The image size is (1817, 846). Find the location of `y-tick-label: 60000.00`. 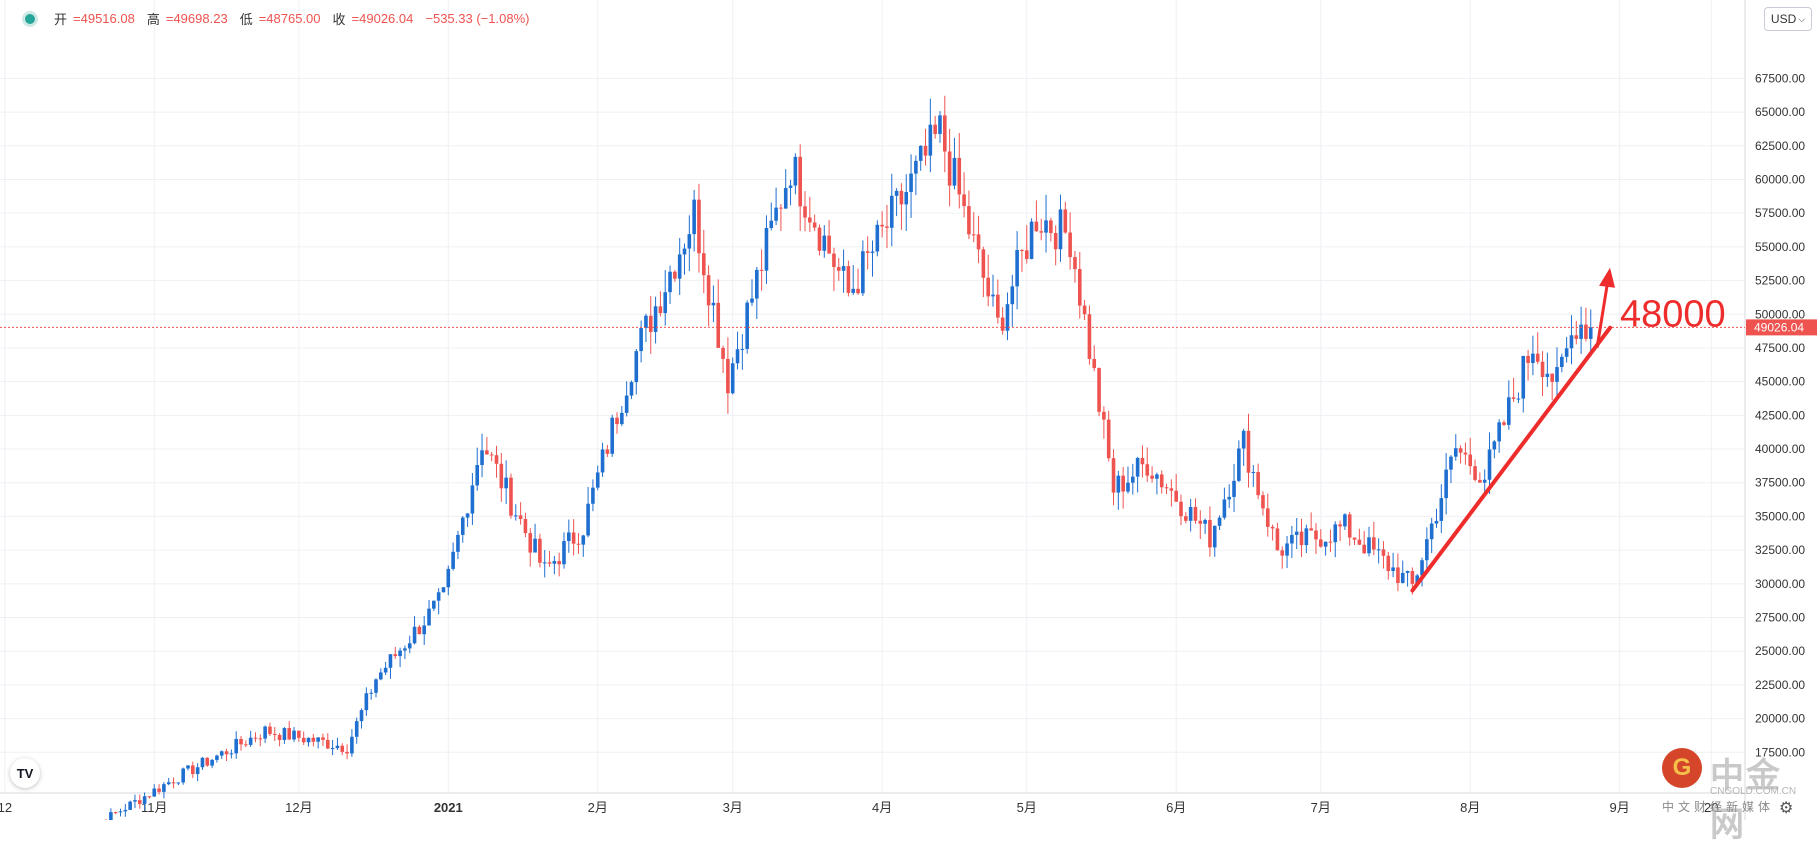

y-tick-label: 60000.00 is located at coordinates (1780, 179).